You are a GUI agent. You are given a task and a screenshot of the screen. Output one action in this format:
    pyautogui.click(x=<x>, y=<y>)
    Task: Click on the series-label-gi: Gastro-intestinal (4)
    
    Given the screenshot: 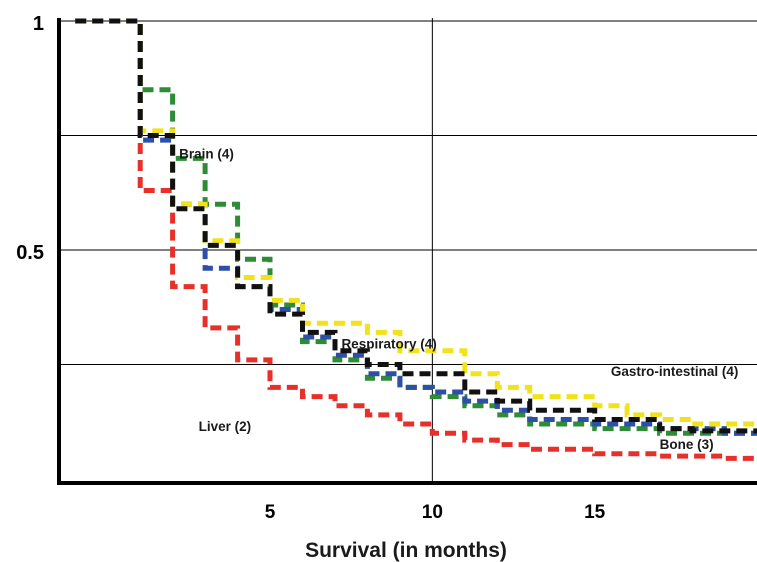 What is the action you would take?
    pyautogui.click(x=675, y=371)
    